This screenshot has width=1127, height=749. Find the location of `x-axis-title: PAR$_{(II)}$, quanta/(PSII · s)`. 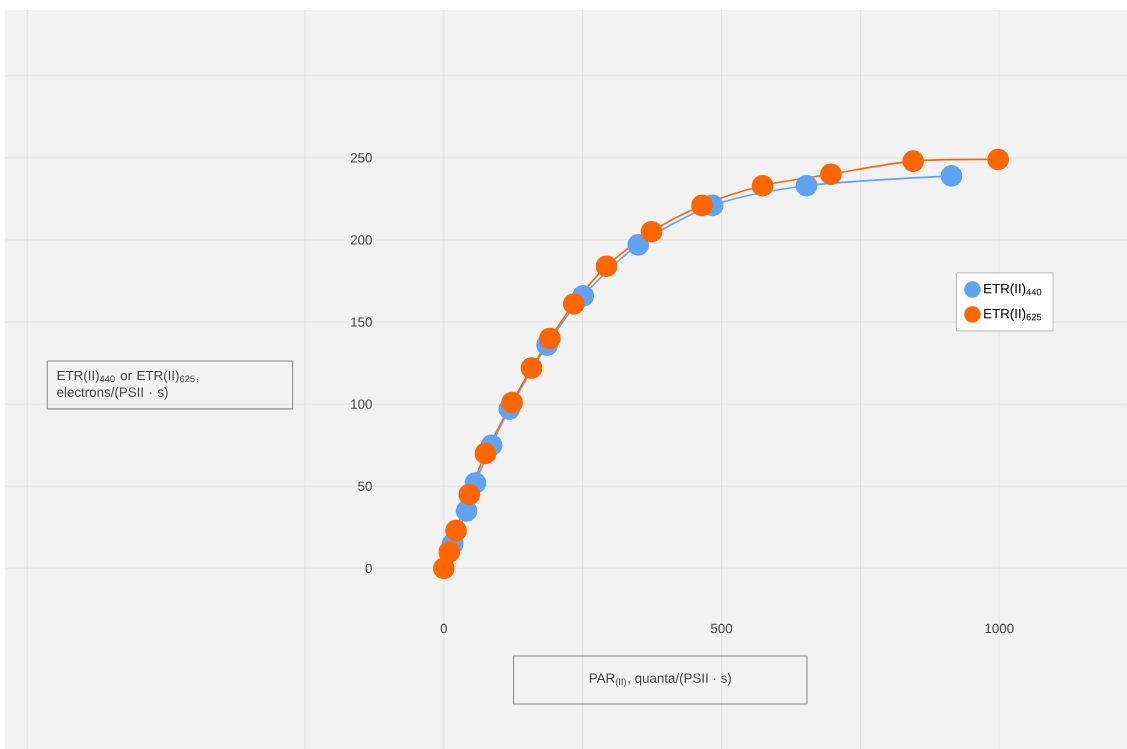

x-axis-title: PAR$_{(II)}$, quanta/(PSII · s) is located at coordinates (660, 680).